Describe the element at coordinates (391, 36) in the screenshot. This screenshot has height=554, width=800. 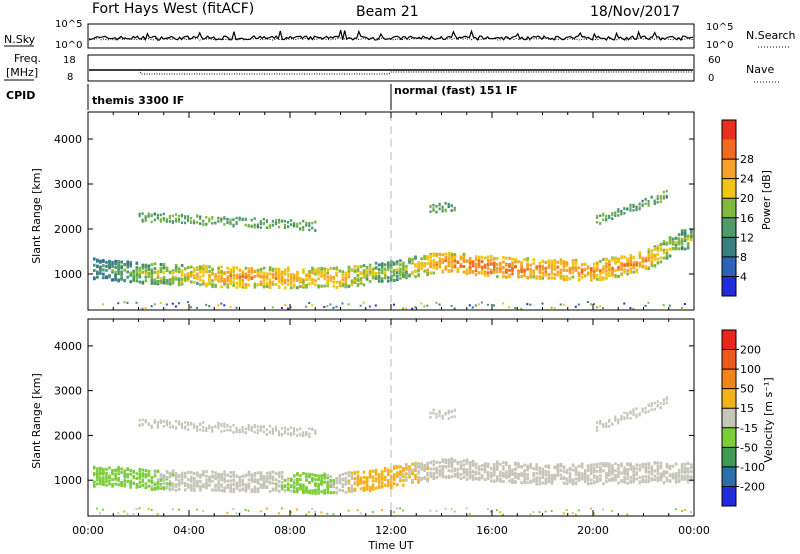
I see `noise-panel-frame` at that location.